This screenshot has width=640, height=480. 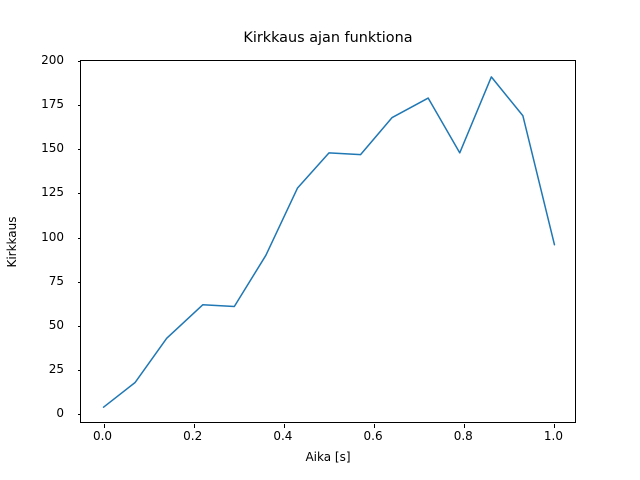 What do you see at coordinates (35, 238) in the screenshot?
I see `y-axis-tick-labels: 0 25 50 75 100 125 150 175 200` at bounding box center [35, 238].